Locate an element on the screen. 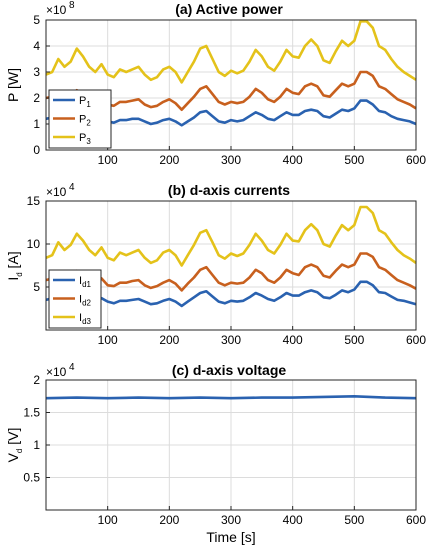 The image size is (429, 550). panel-c-multiplier-base: ×10 is located at coordinates (56, 372).